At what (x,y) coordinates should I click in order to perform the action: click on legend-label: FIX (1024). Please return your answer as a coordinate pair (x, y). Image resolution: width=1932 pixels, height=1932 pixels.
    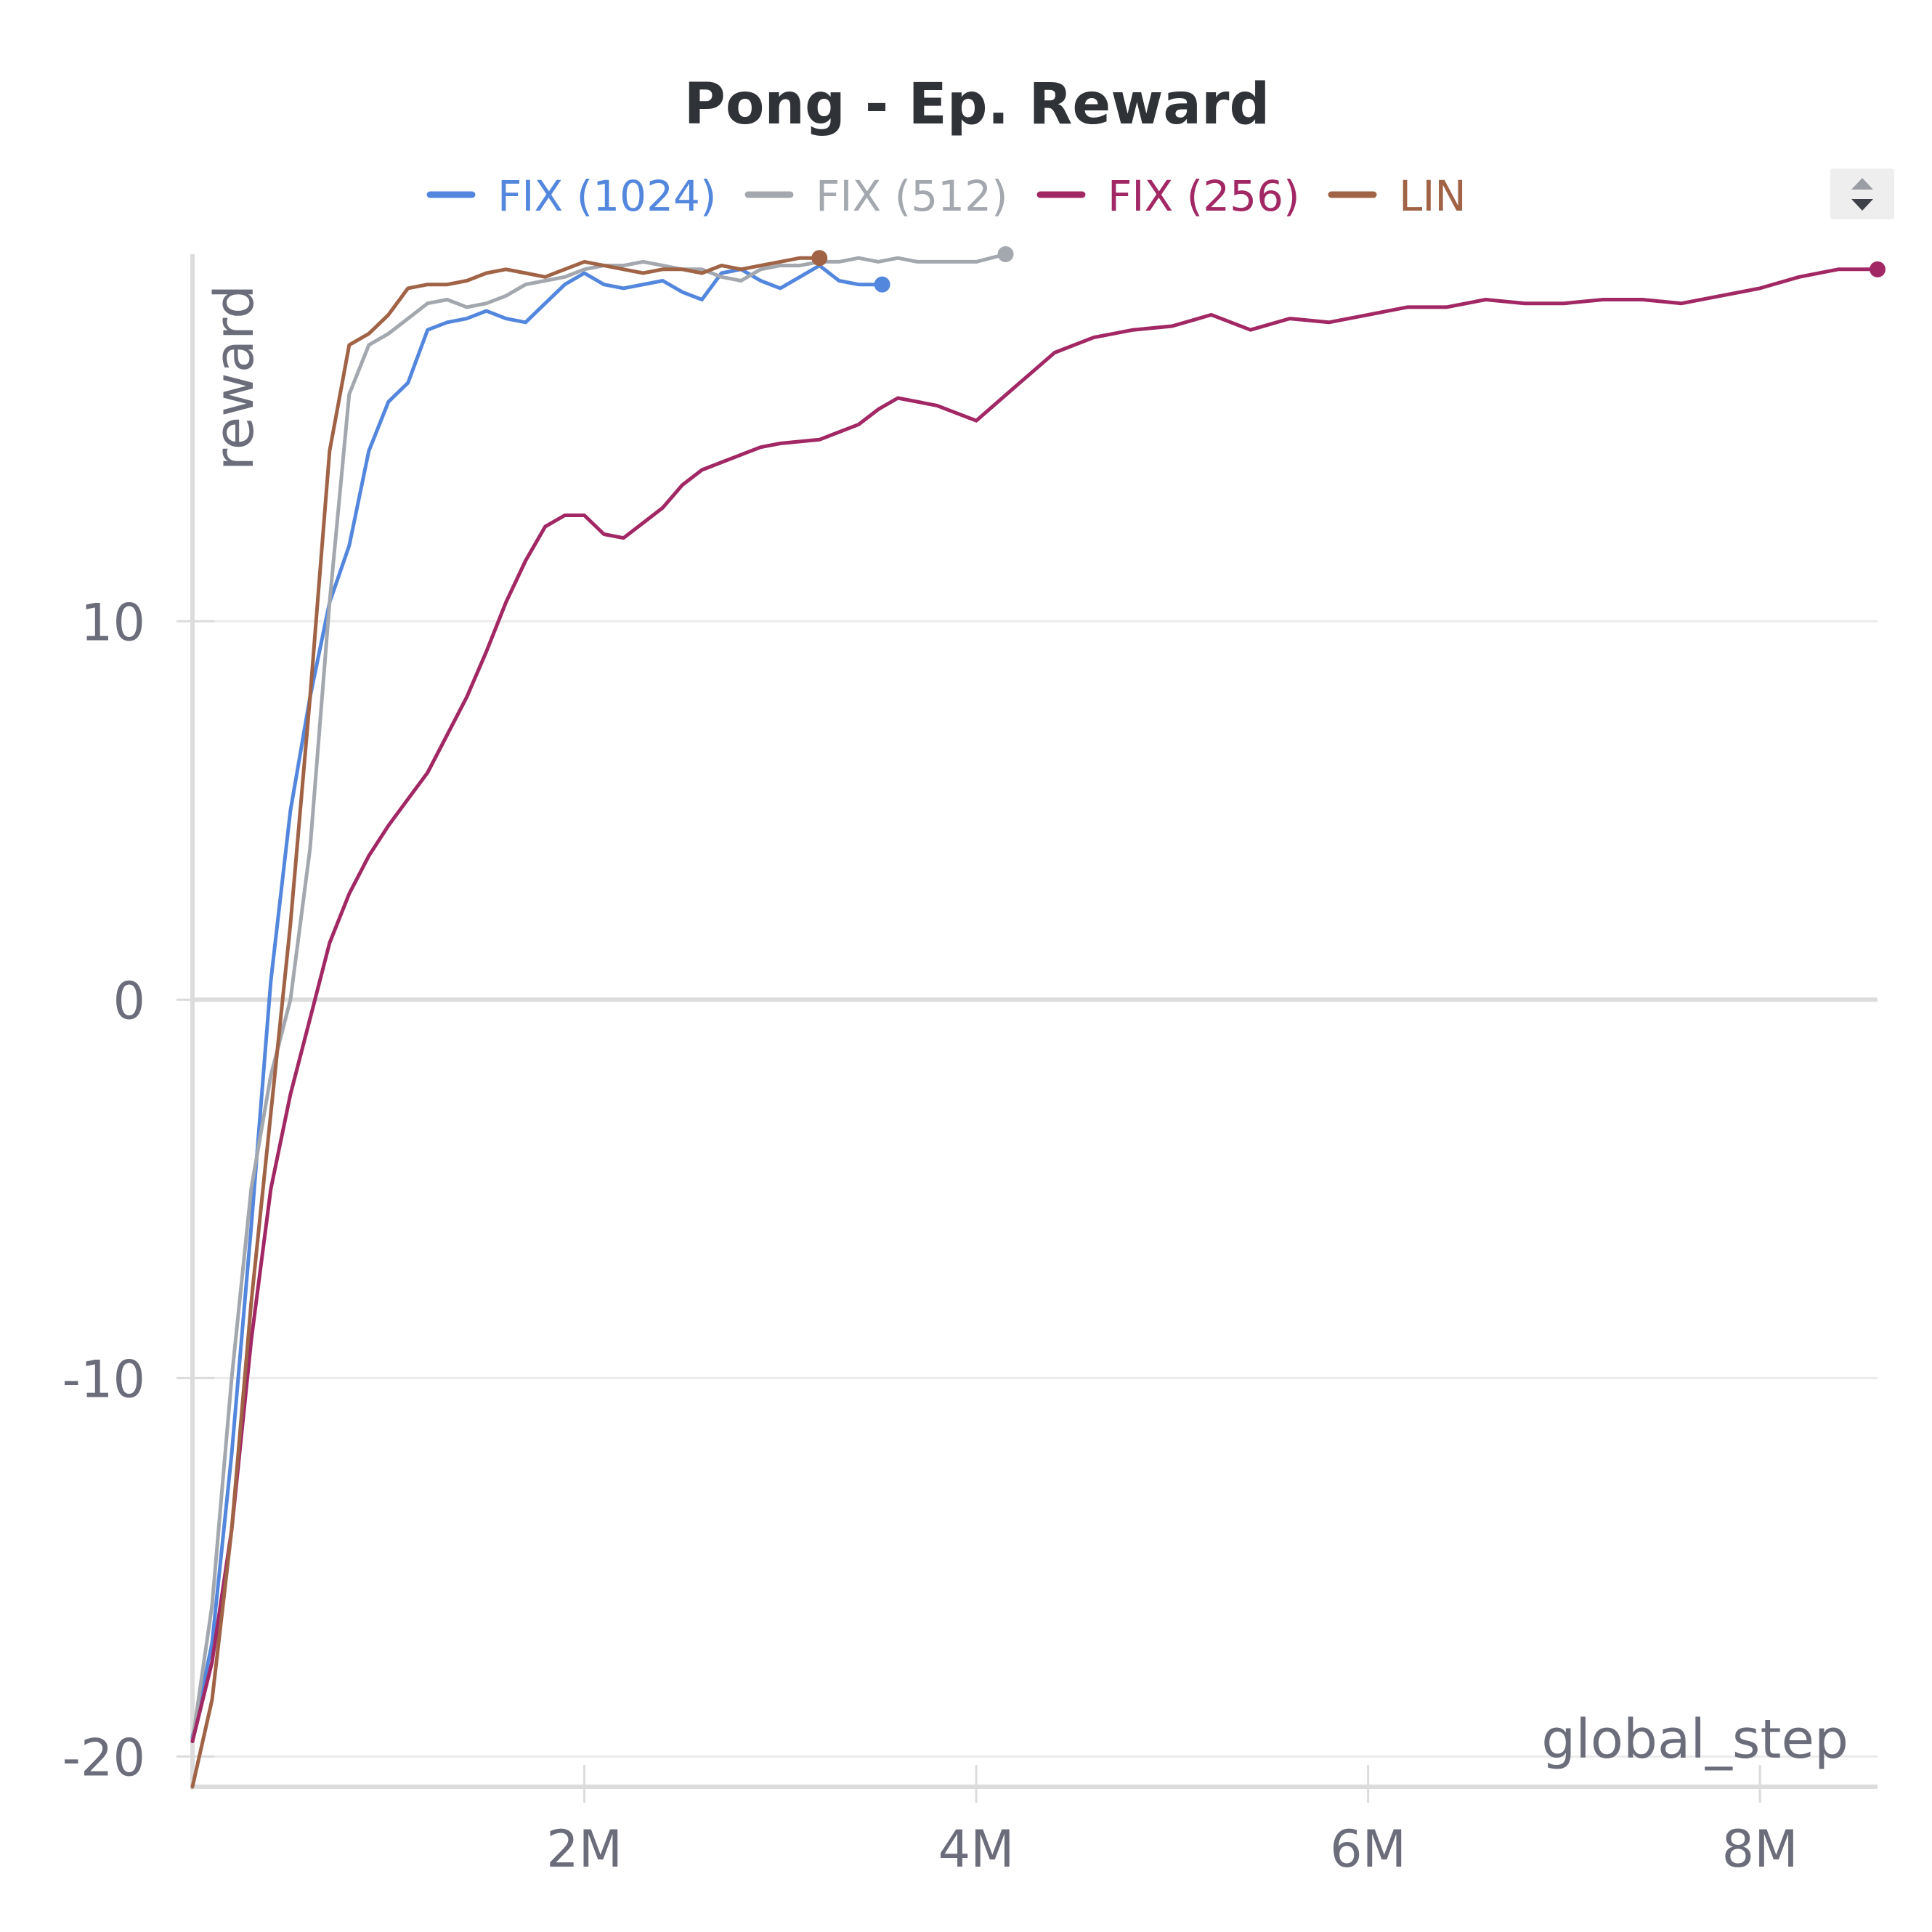
    Looking at the image, I should click on (607, 196).